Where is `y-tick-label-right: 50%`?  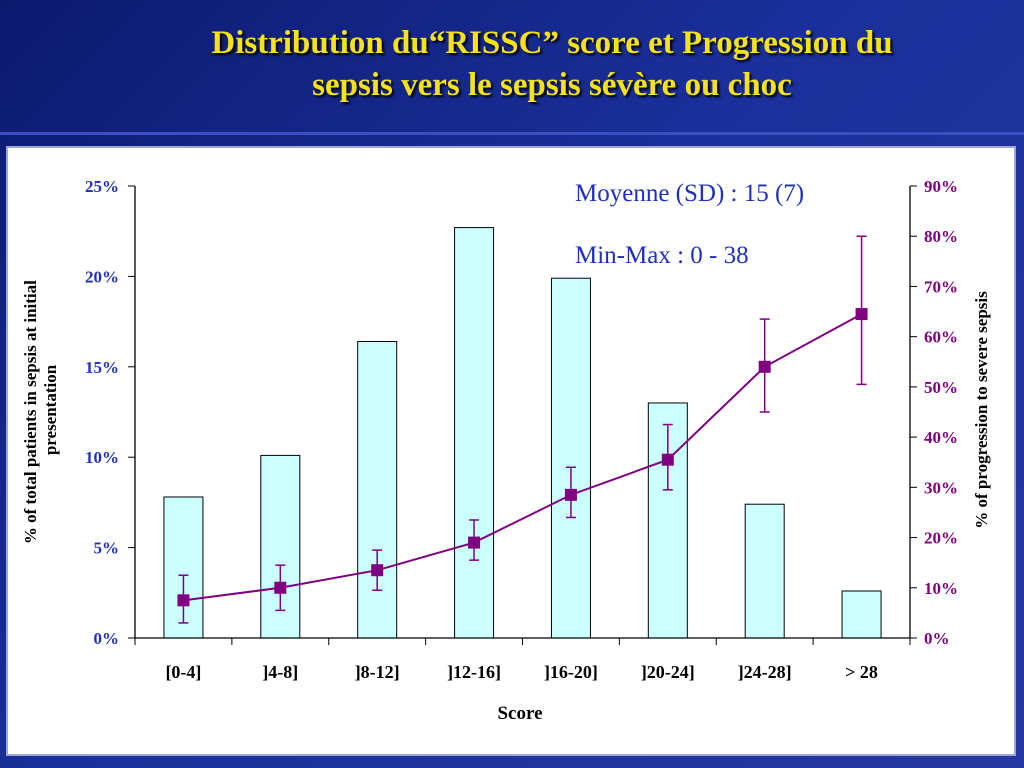
y-tick-label-right: 50% is located at coordinates (941, 387).